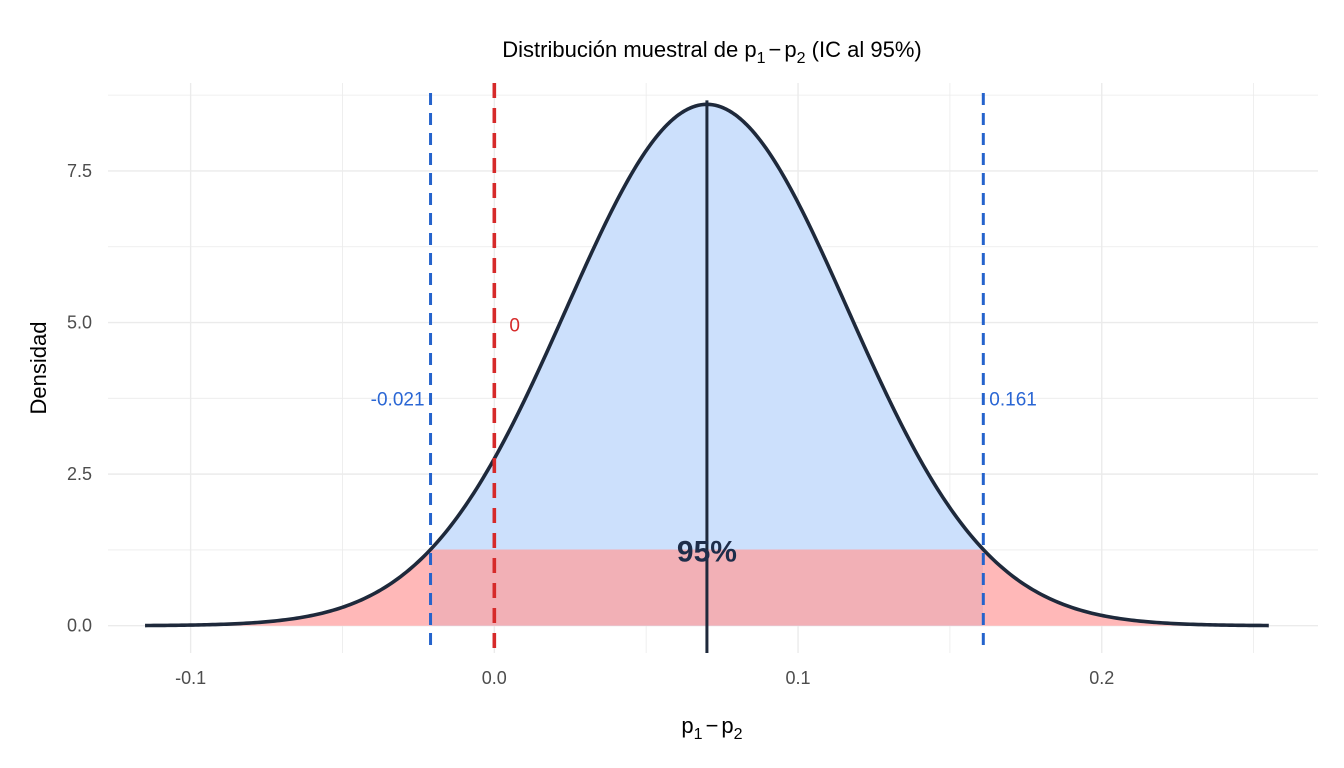 Image resolution: width=1344 pixels, height=768 pixels. What do you see at coordinates (698, 734) in the screenshot?
I see `x-axis-title-sub1: 1` at bounding box center [698, 734].